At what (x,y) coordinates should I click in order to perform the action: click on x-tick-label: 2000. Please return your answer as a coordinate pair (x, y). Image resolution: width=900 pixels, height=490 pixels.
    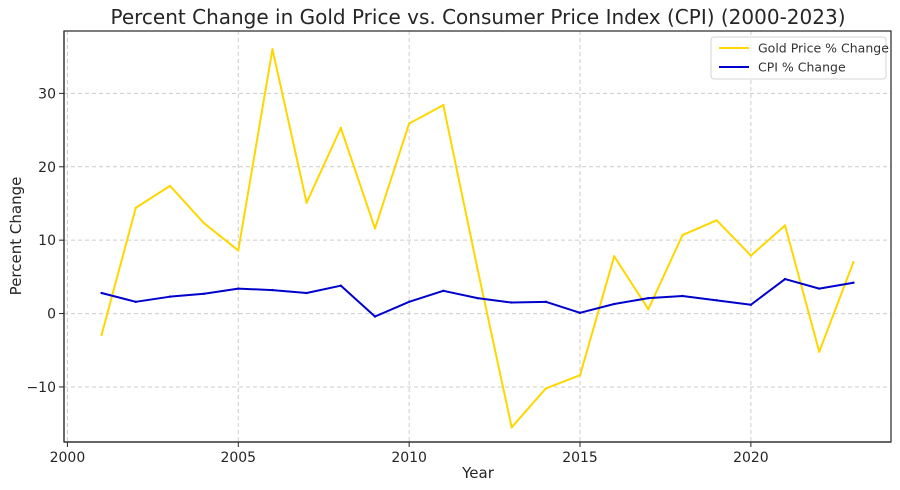
    Looking at the image, I should click on (68, 458).